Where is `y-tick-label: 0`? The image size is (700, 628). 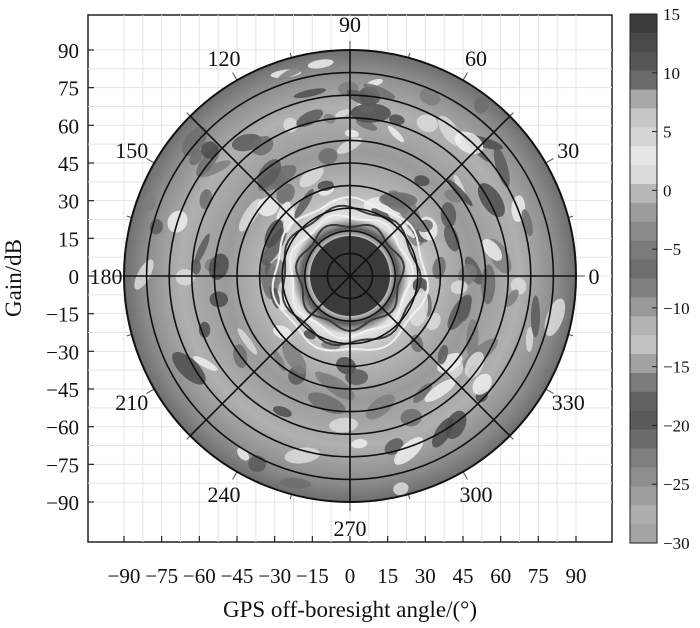 y-tick-label: 0 is located at coordinates (74, 277).